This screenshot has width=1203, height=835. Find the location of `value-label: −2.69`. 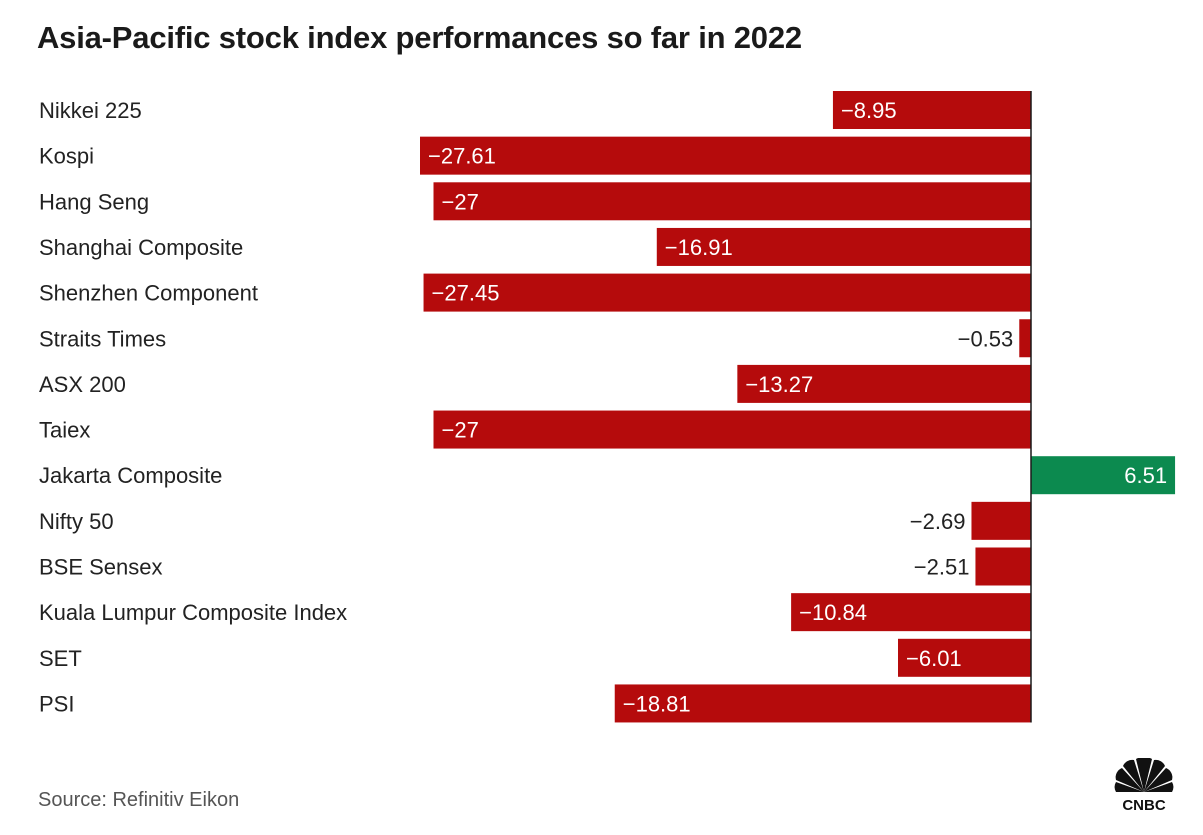

value-label: −2.69 is located at coordinates (938, 521).